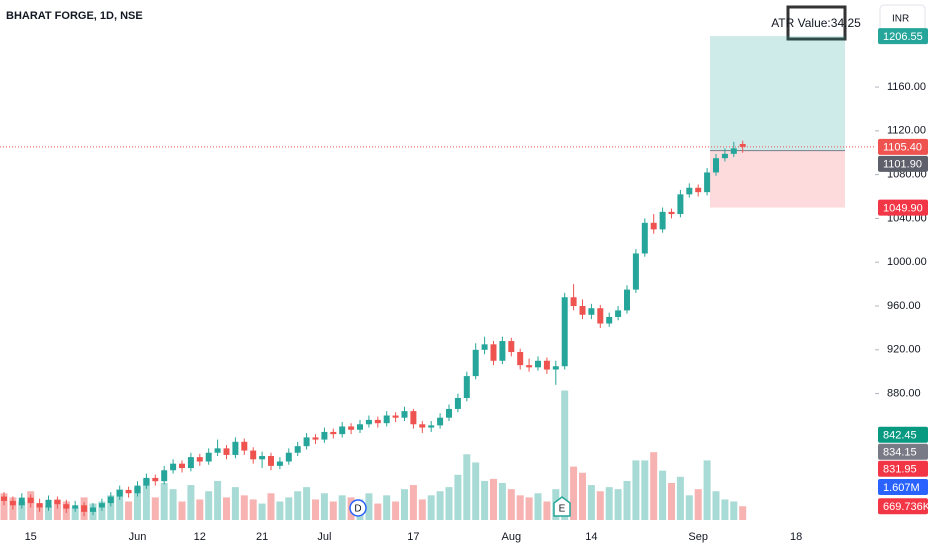 This screenshot has width=932, height=550. Describe the element at coordinates (698, 537) in the screenshot. I see `x-tick-label: Sep` at that location.